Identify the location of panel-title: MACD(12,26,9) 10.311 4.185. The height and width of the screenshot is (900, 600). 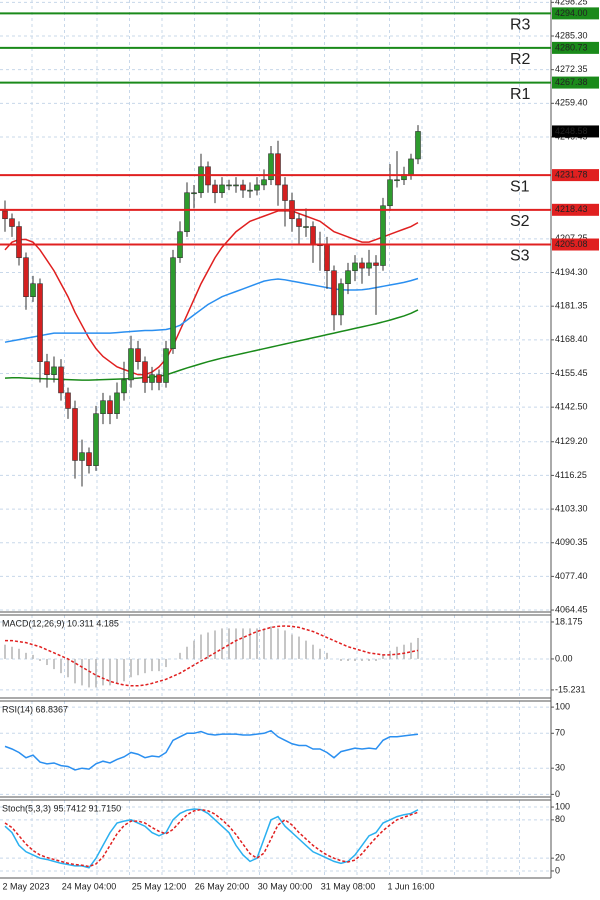
(60, 623).